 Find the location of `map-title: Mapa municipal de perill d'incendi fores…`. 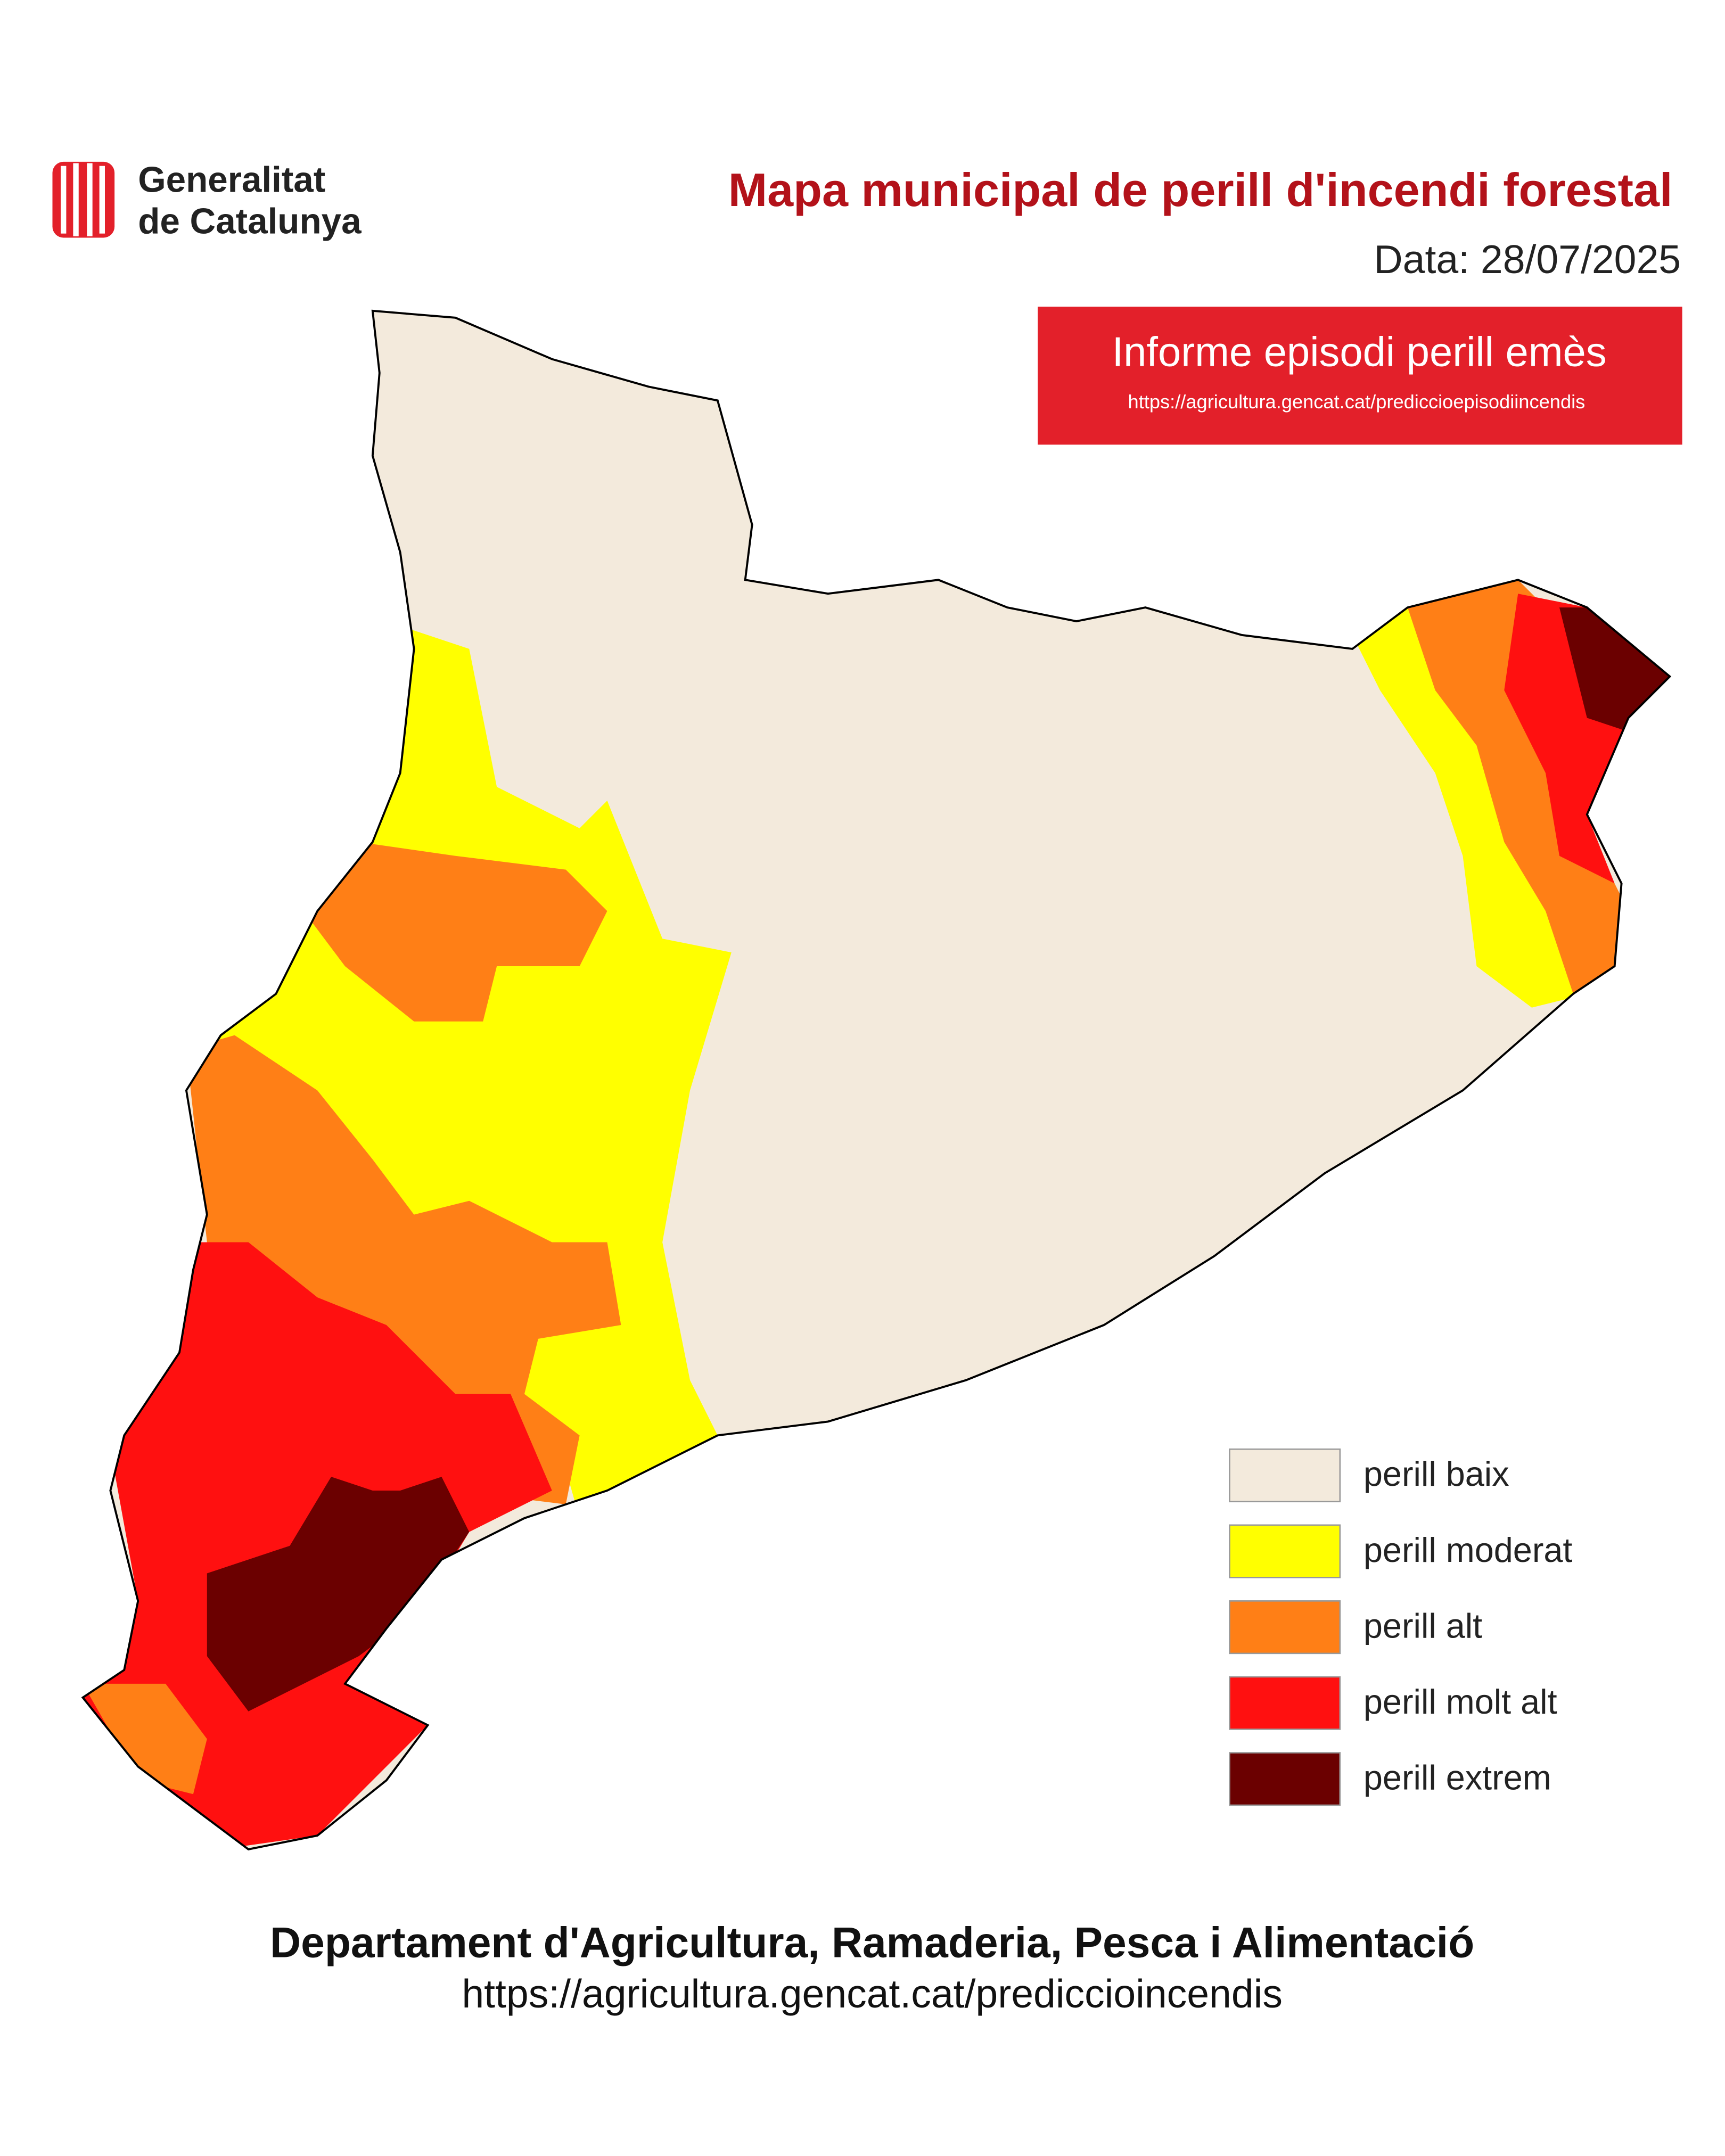

map-title: Mapa municipal de perill d'incendi fores… is located at coordinates (1200, 189).